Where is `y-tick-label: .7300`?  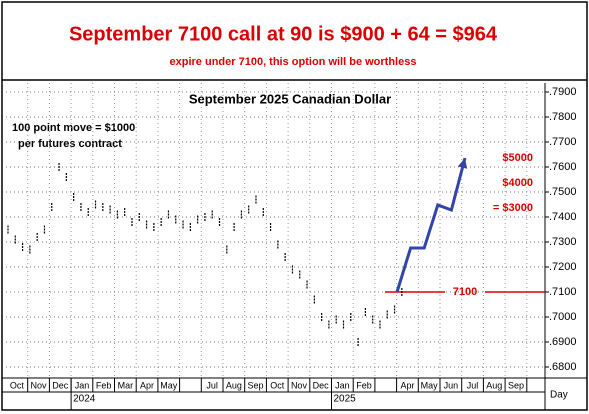 y-tick-label: .7300 is located at coordinates (563, 242).